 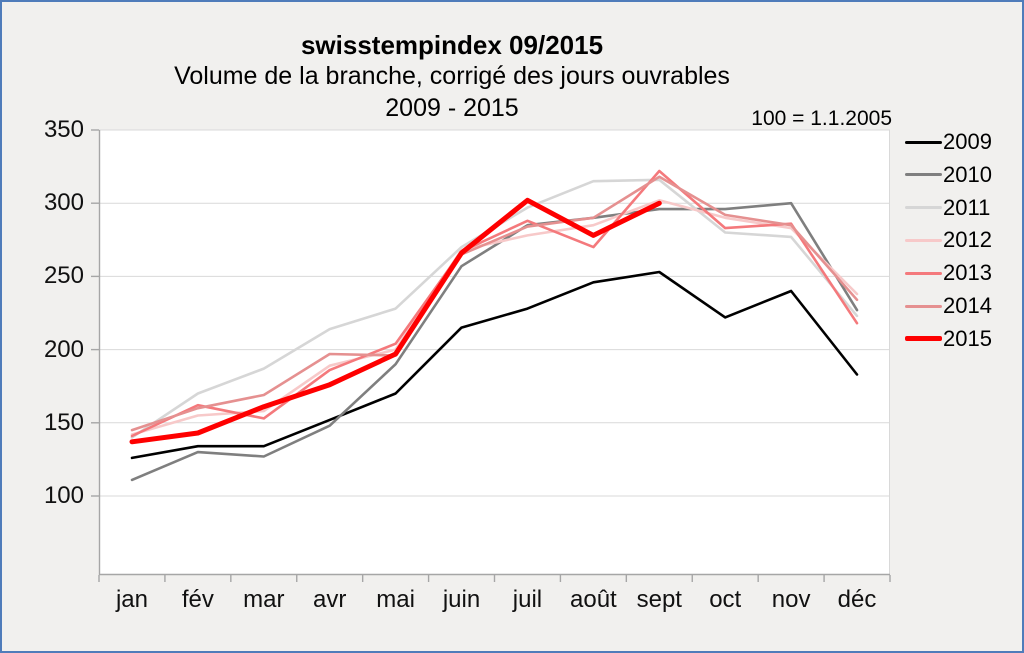 What do you see at coordinates (63, 349) in the screenshot?
I see `y-tick-label-200: 200` at bounding box center [63, 349].